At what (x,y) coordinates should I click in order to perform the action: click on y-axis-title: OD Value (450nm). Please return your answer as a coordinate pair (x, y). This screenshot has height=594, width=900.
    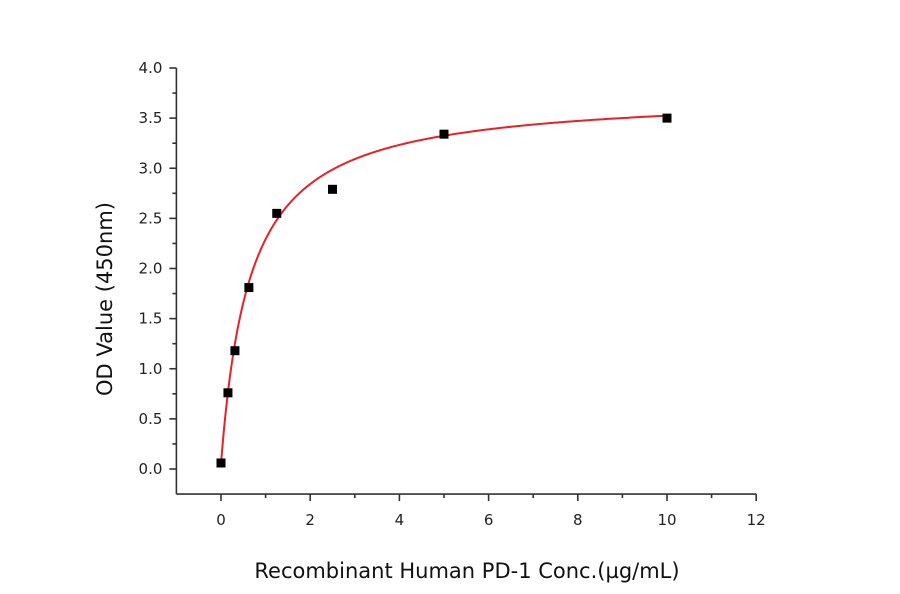
    Looking at the image, I should click on (105, 299).